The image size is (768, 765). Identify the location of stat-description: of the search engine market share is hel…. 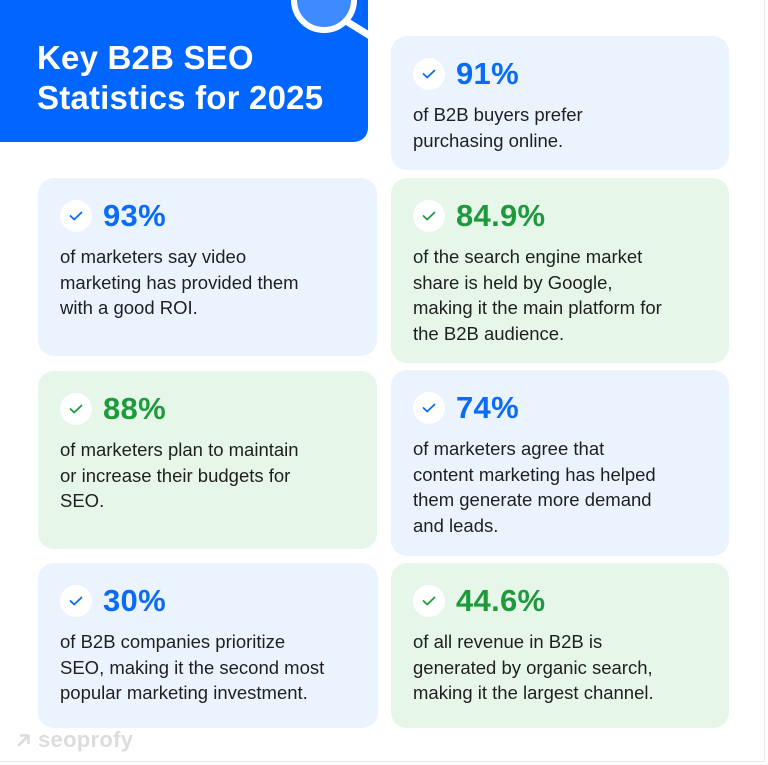
(537, 295).